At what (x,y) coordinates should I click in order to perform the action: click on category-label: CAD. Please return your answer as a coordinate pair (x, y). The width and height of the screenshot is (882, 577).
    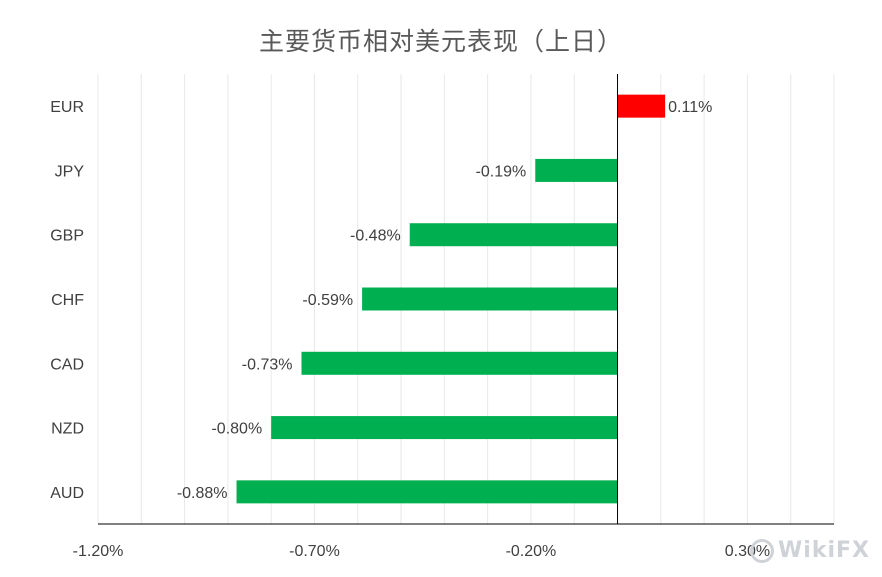
    Looking at the image, I should click on (67, 364).